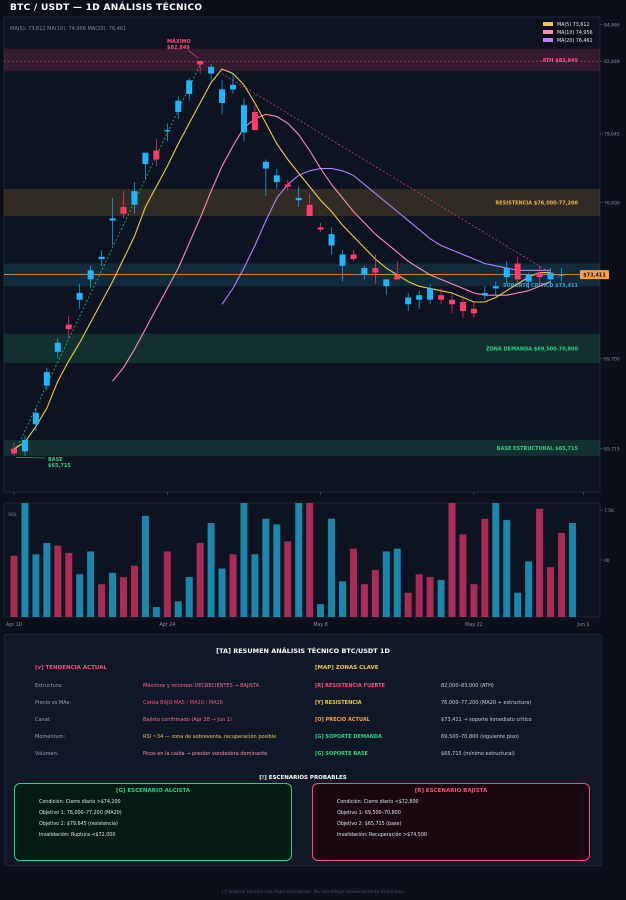  Describe the element at coordinates (573, 25) in the screenshot. I see `legend-label: MA(5) 73,612` at that location.